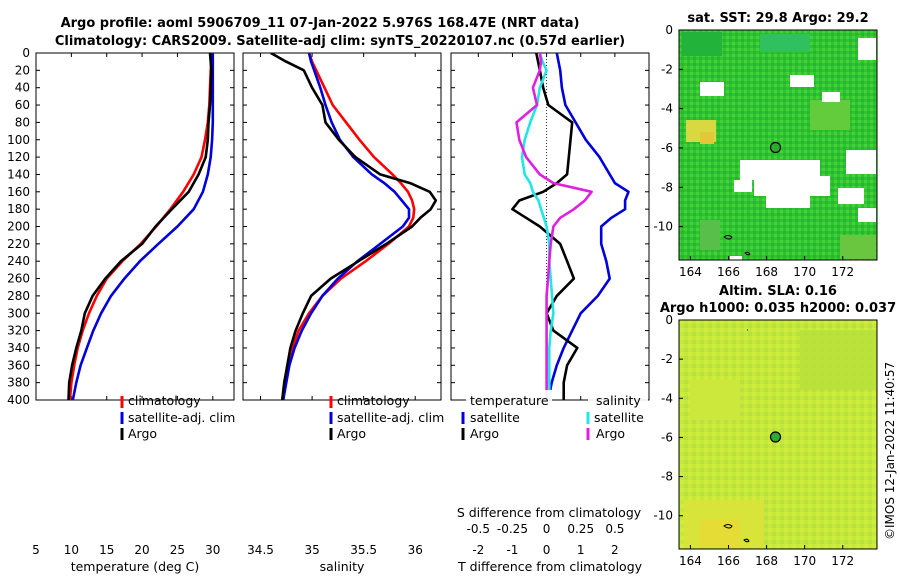 The height and width of the screenshot is (580, 900). I want to click on depth-tick-label: 80, so click(22, 122).